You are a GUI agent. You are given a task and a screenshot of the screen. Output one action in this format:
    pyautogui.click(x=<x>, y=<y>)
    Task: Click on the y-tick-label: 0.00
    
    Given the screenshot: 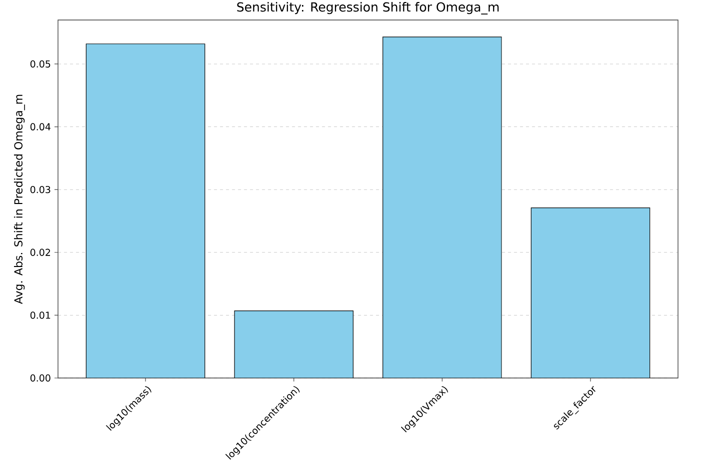 What is the action you would take?
    pyautogui.click(x=40, y=378)
    